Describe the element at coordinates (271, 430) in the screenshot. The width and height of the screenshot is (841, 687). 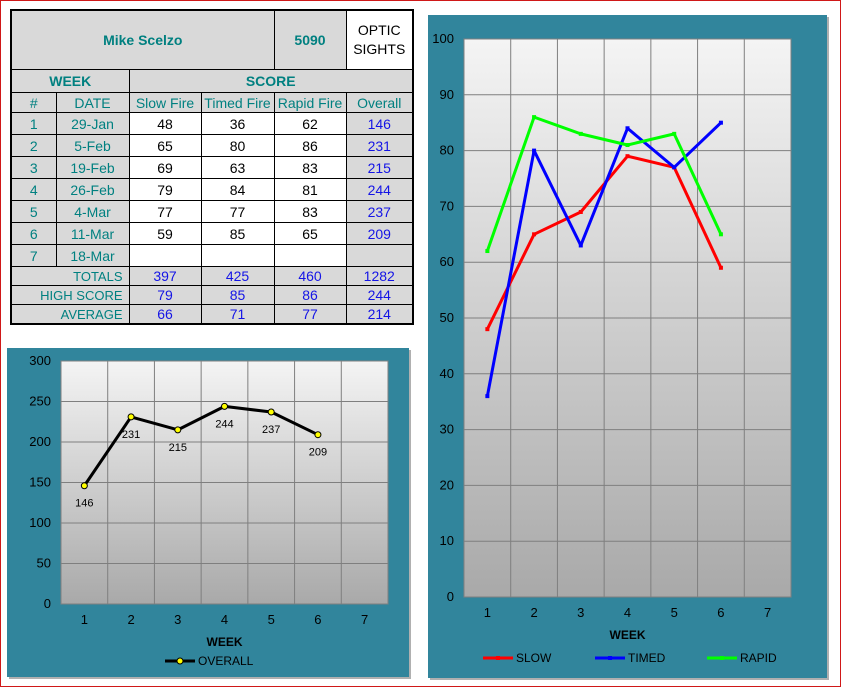
I see `data-label: 237` at that location.